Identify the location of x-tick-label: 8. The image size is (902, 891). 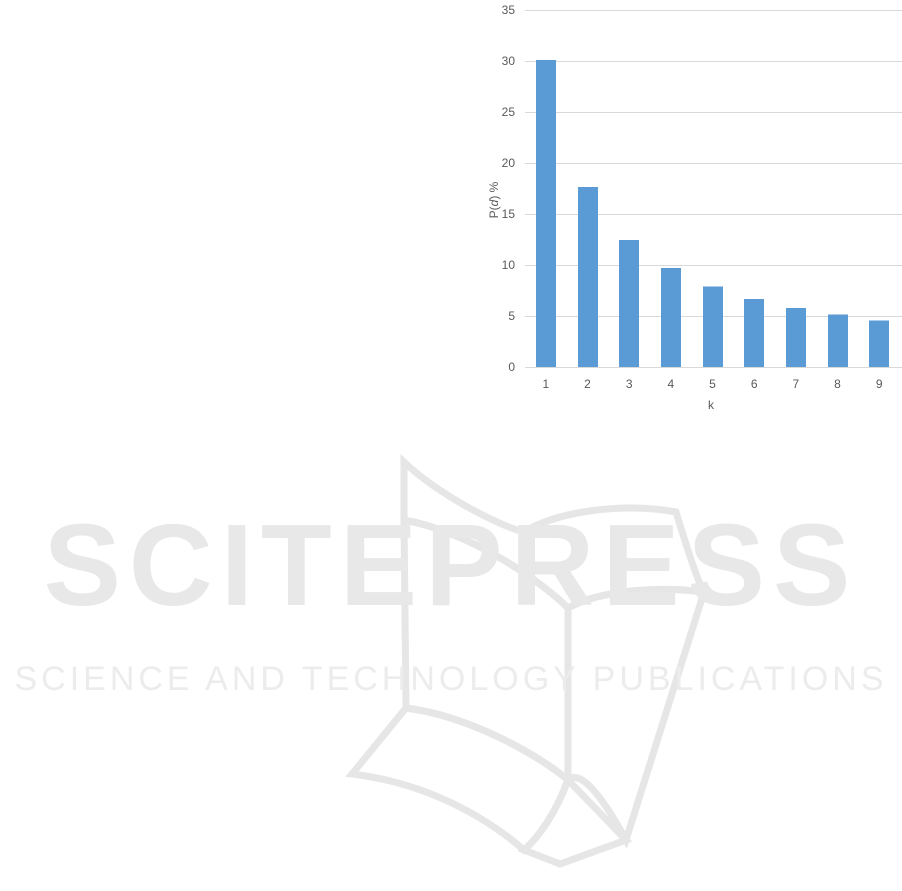
(837, 384).